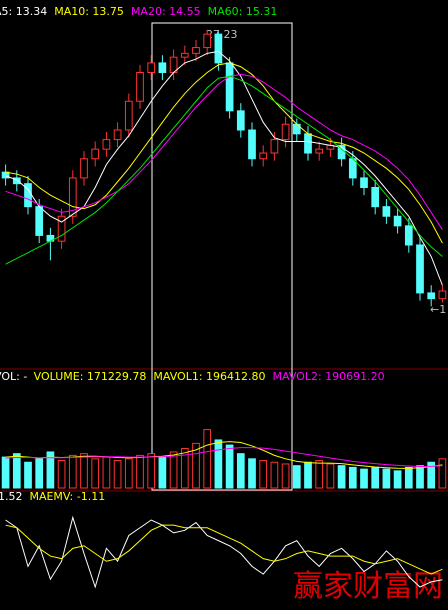 This screenshot has height=610, width=448. What do you see at coordinates (438, 309) in the screenshot?
I see `low-annotation: ←1` at bounding box center [438, 309].